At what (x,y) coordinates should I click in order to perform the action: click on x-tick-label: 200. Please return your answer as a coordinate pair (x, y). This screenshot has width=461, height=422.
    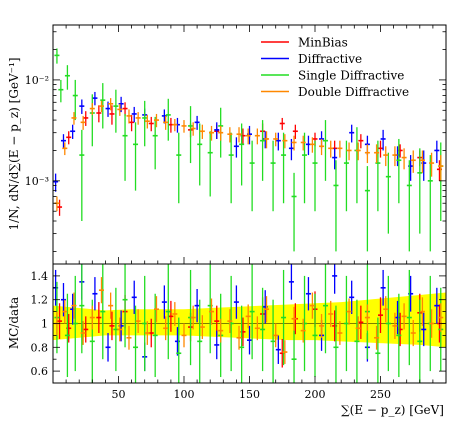
    Looking at the image, I should click on (315, 394).